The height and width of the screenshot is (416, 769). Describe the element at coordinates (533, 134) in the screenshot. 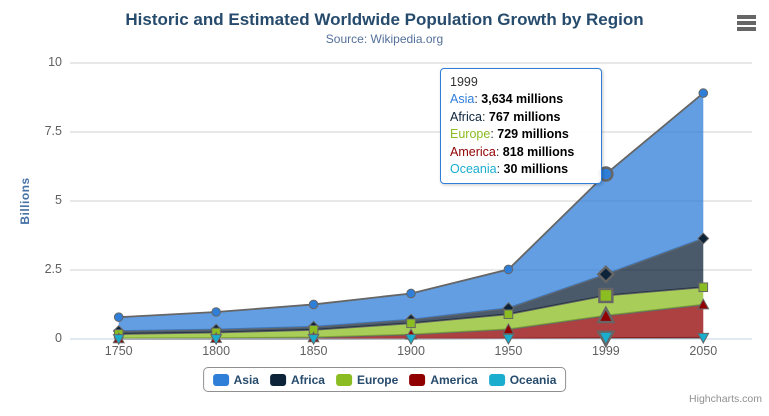

I see `tooltip-series-value: 729 millions` at that location.